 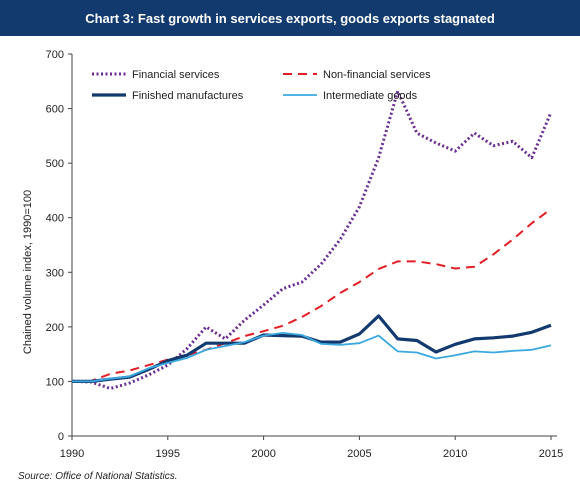 What do you see at coordinates (55, 164) in the screenshot?
I see `y-tick-label: 500` at bounding box center [55, 164].